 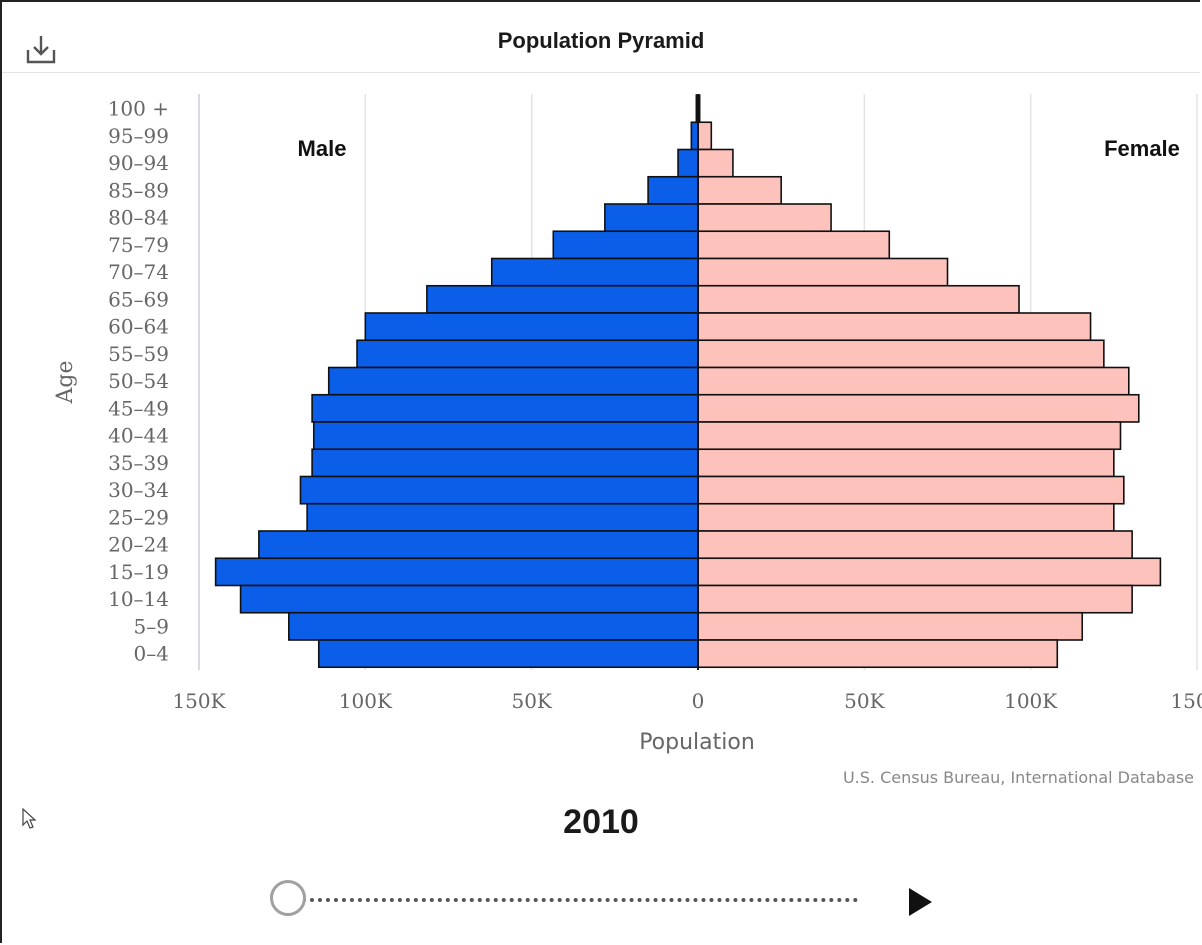 What do you see at coordinates (698, 701) in the screenshot?
I see `x-tick-label: 0` at bounding box center [698, 701].